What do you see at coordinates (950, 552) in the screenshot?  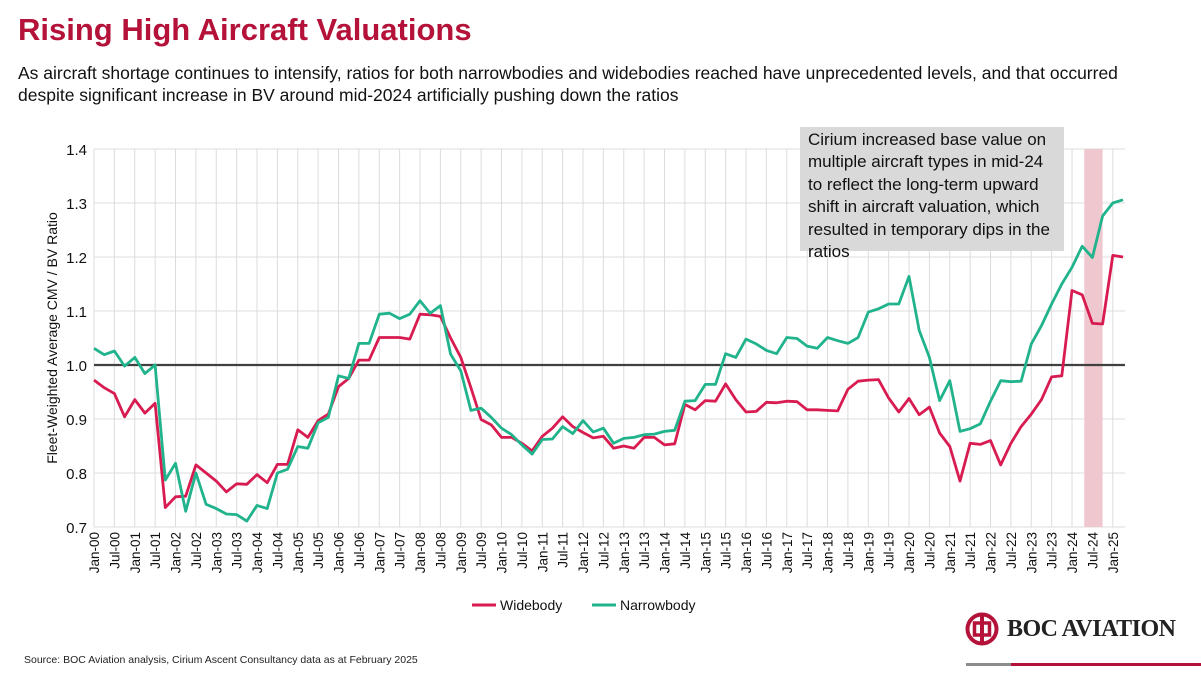 I see `x-tick-label: Jan-21` at bounding box center [950, 552].